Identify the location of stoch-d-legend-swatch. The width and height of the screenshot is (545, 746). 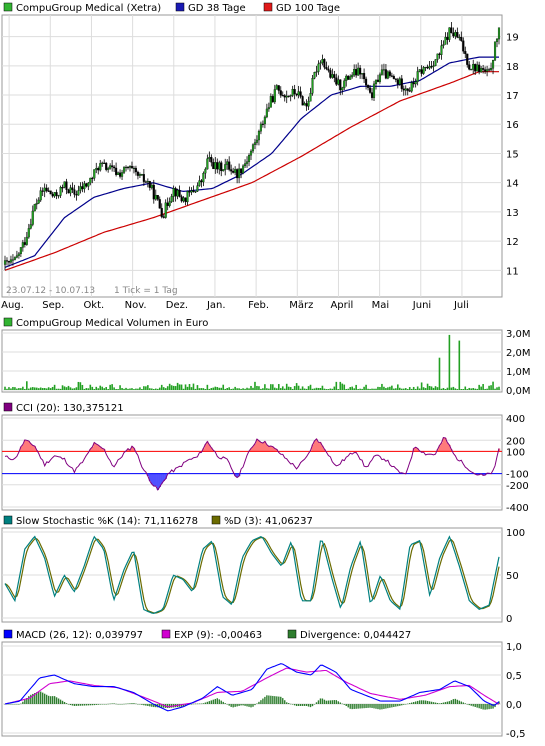
(216, 520).